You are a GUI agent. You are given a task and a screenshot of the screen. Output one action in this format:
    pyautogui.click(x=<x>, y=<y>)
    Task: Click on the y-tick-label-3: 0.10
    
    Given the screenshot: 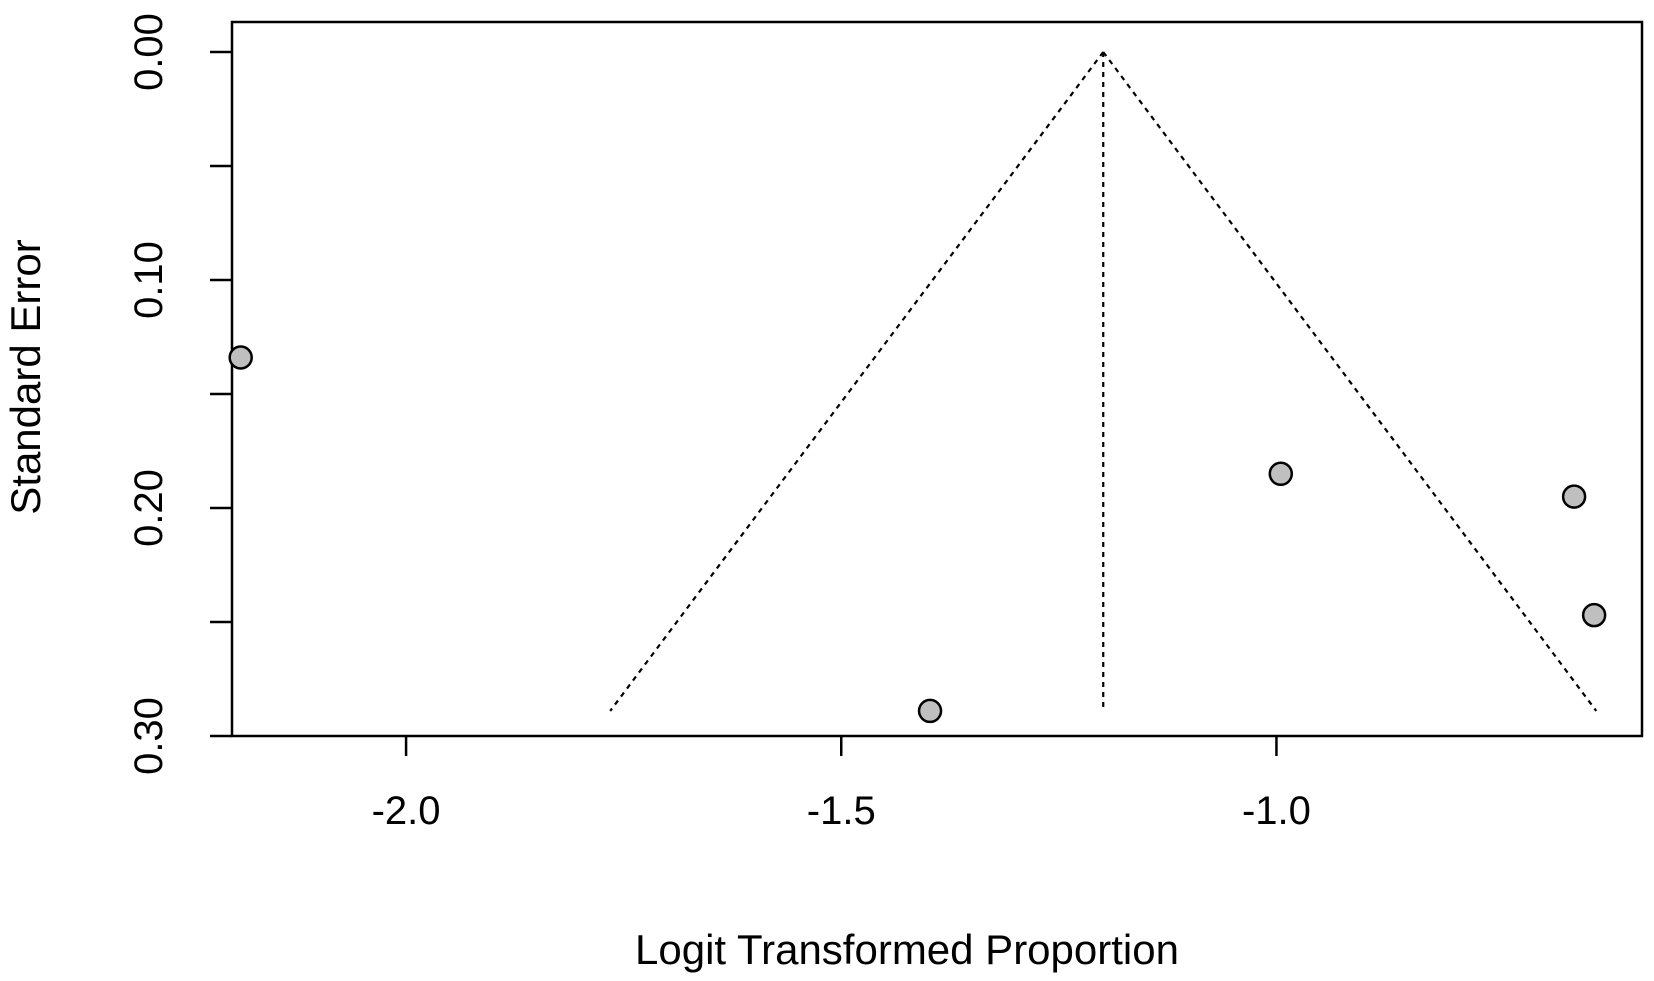 What is the action you would take?
    pyautogui.click(x=149, y=280)
    